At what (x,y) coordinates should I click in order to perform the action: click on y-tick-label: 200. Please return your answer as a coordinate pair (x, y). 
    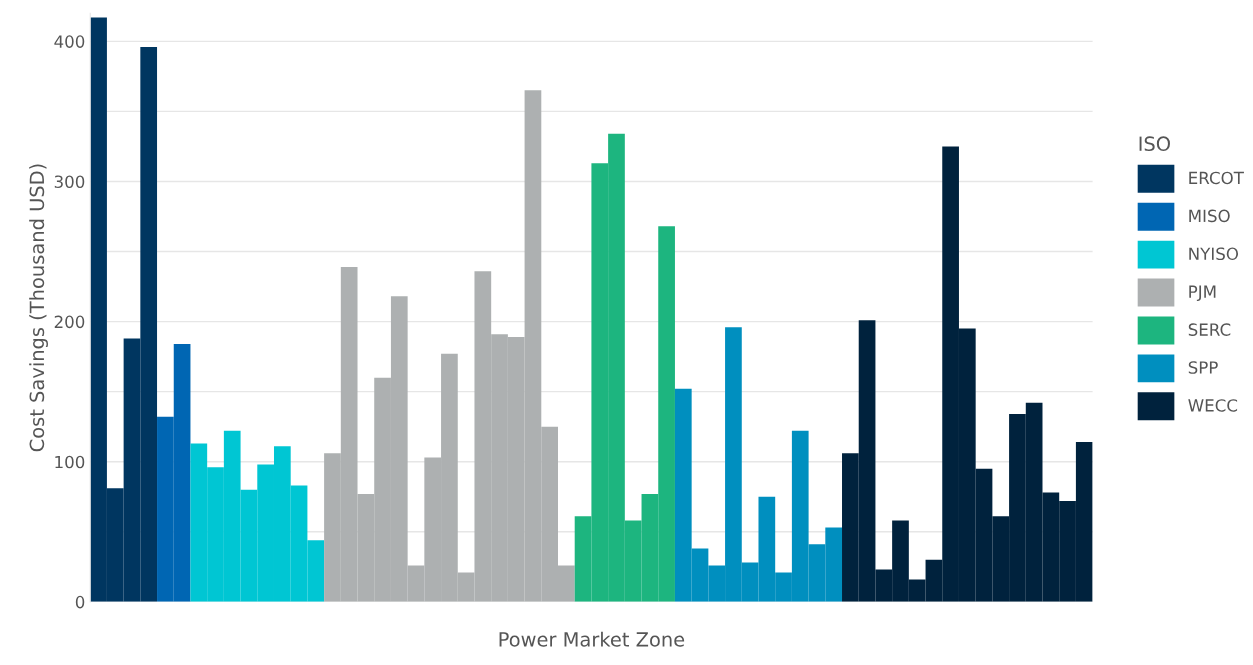
    Looking at the image, I should click on (69, 322).